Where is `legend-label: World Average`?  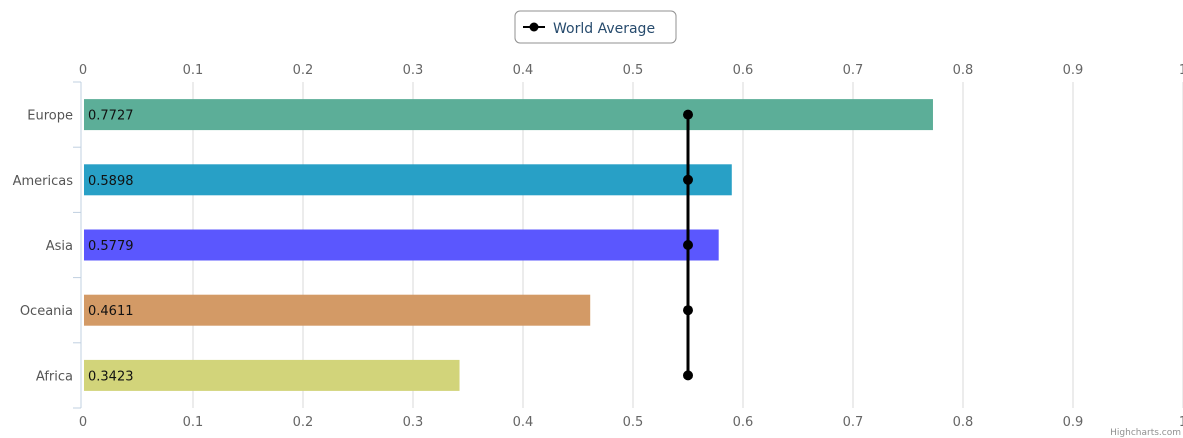
legend-label: World Average is located at coordinates (604, 29).